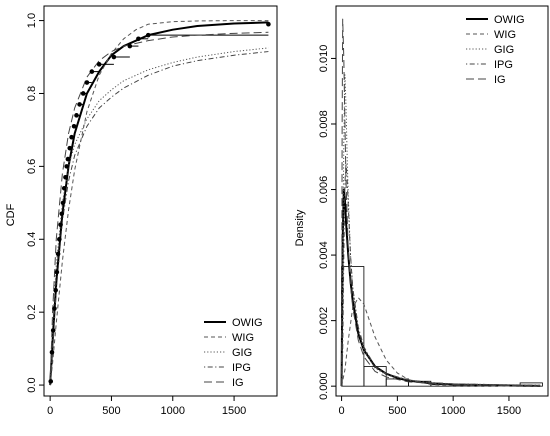  I want to click on histogram-bar, so click(375, 376).